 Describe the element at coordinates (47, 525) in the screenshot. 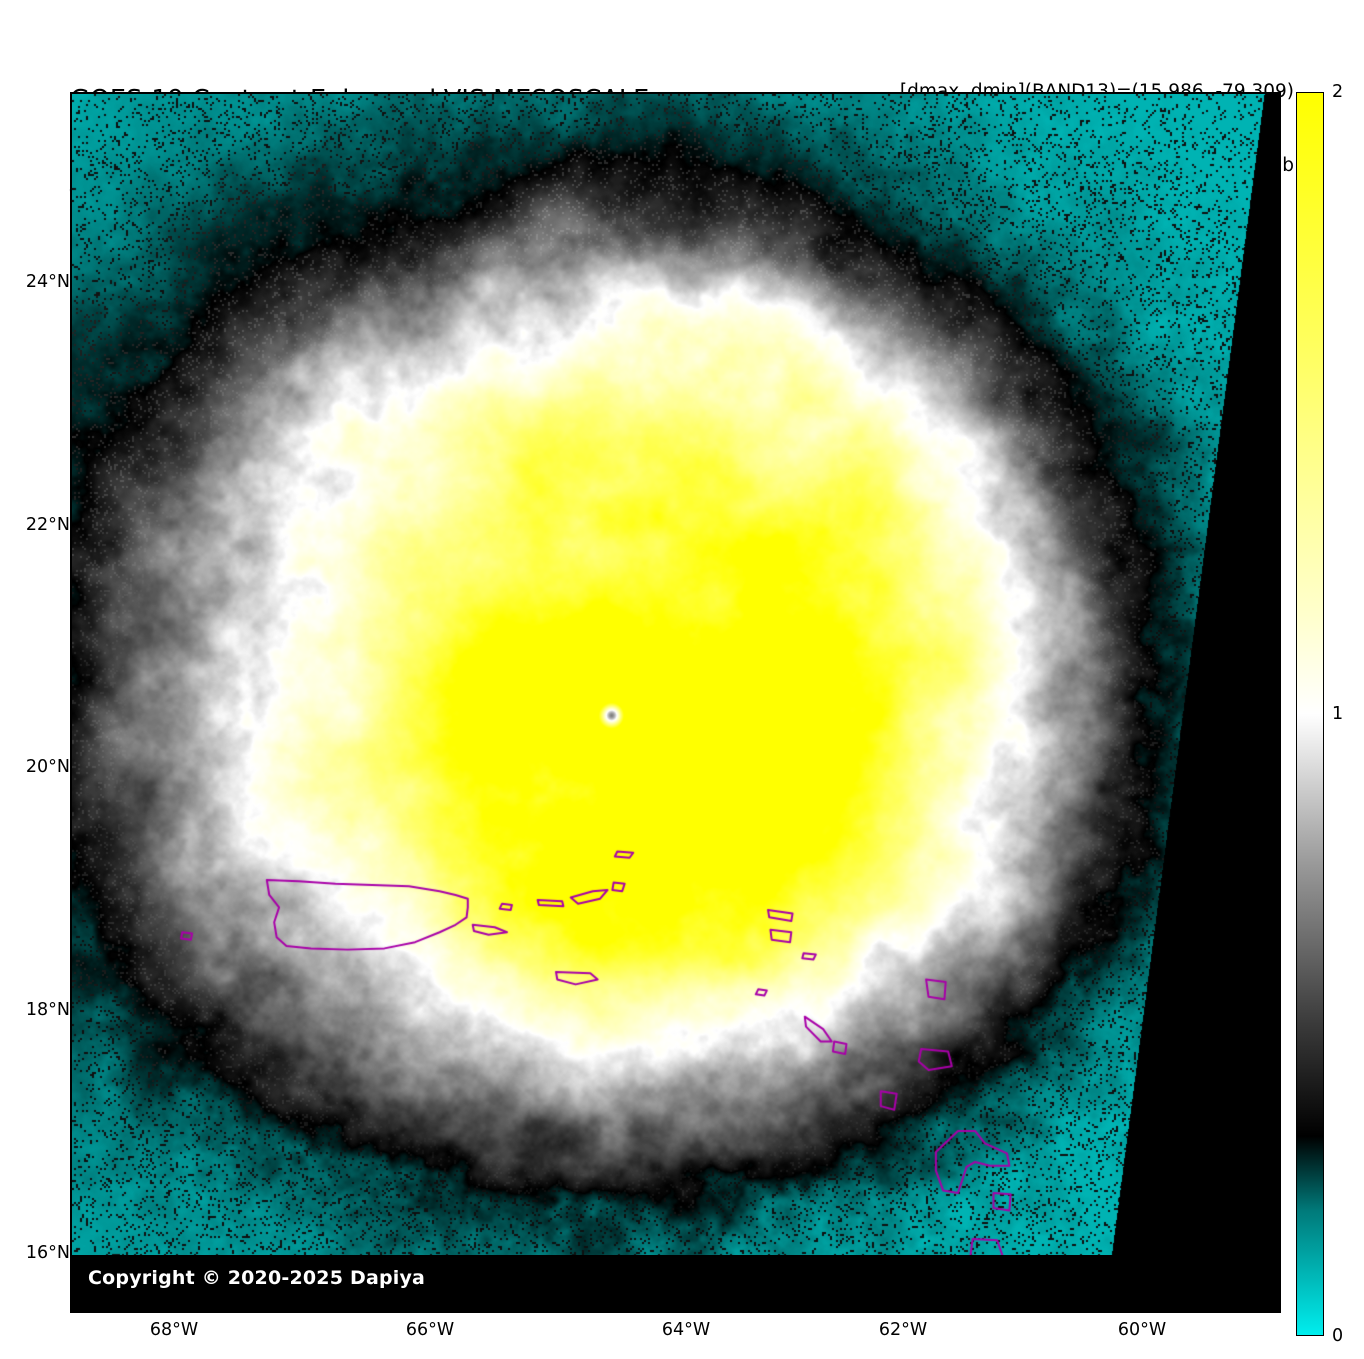

I see `lat-tick-22: 22°N` at that location.